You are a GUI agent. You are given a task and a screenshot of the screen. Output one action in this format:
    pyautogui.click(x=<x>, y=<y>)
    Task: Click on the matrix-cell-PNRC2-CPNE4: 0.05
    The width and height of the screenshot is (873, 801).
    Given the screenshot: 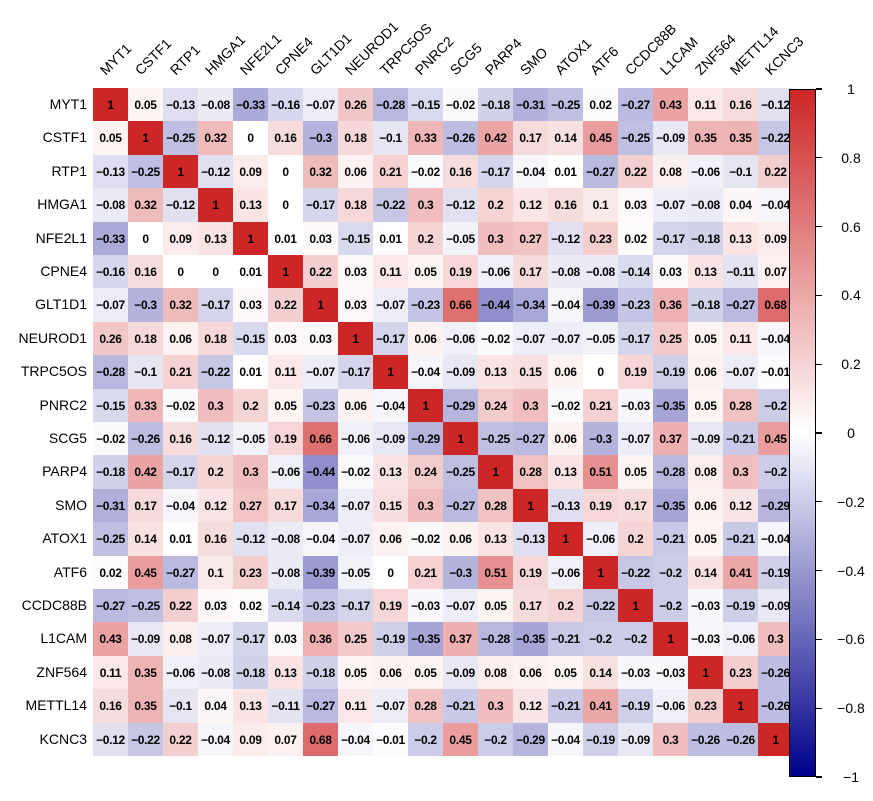 What is the action you would take?
    pyautogui.click(x=285, y=405)
    